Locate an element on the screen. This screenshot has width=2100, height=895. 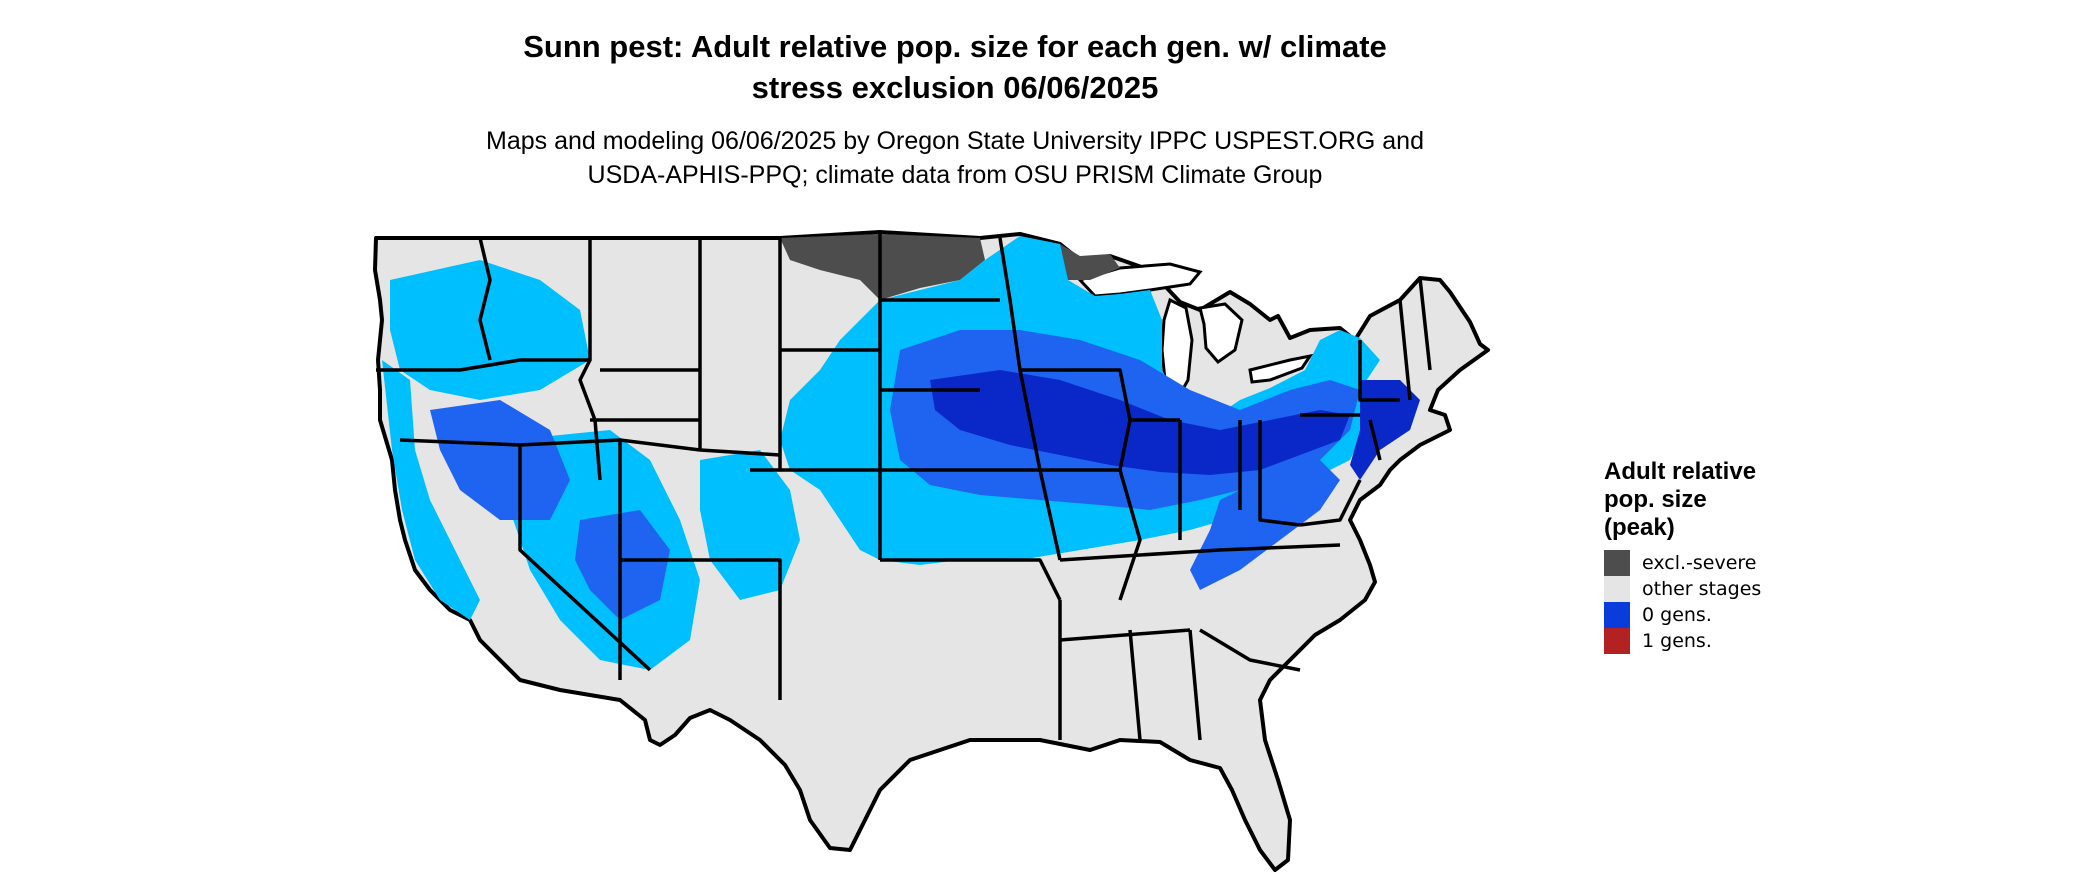
legend-item-other-stages: other stages is located at coordinates (1724, 589).